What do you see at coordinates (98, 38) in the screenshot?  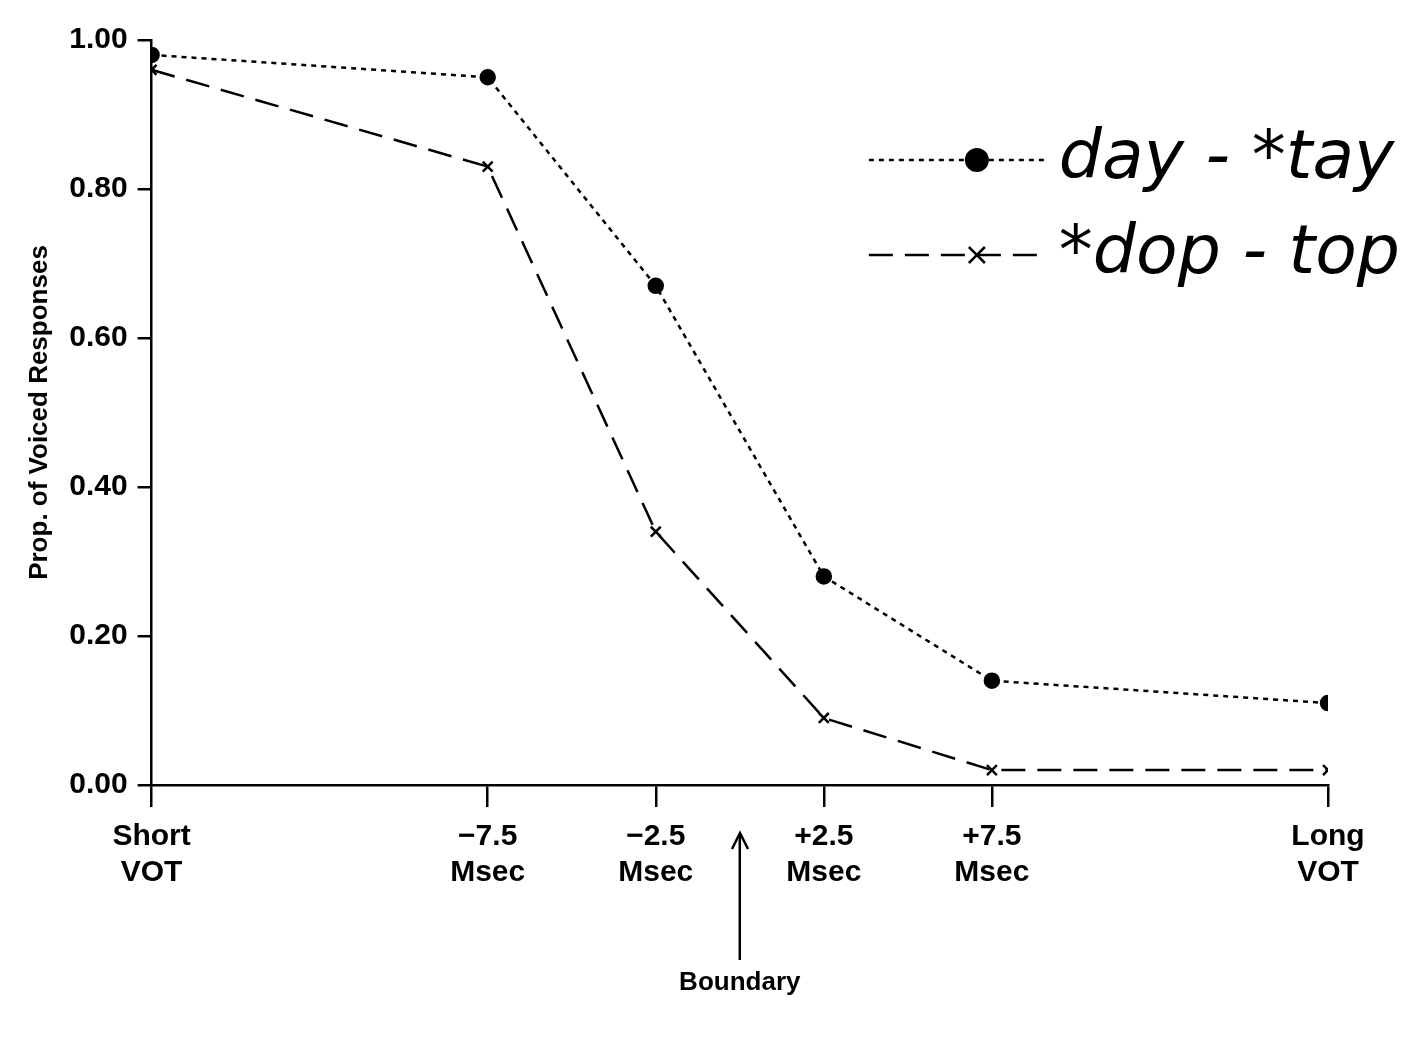 I see `y-tick-label: 1.00` at bounding box center [98, 38].